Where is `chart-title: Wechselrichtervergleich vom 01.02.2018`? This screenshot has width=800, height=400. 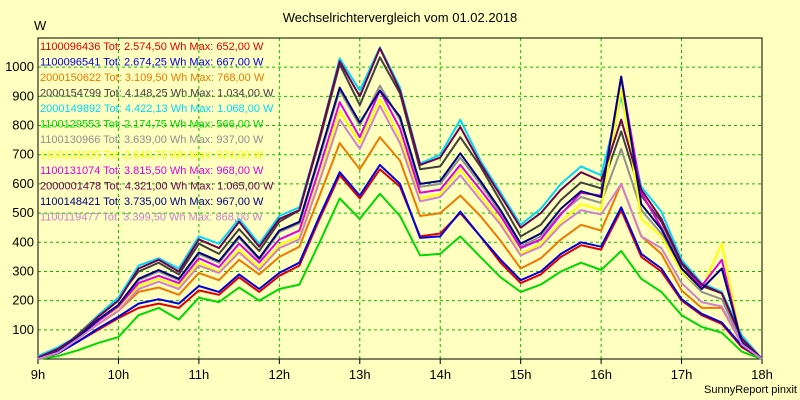 chart-title: Wechselrichtervergleich vom 01.02.2018 is located at coordinates (400, 17).